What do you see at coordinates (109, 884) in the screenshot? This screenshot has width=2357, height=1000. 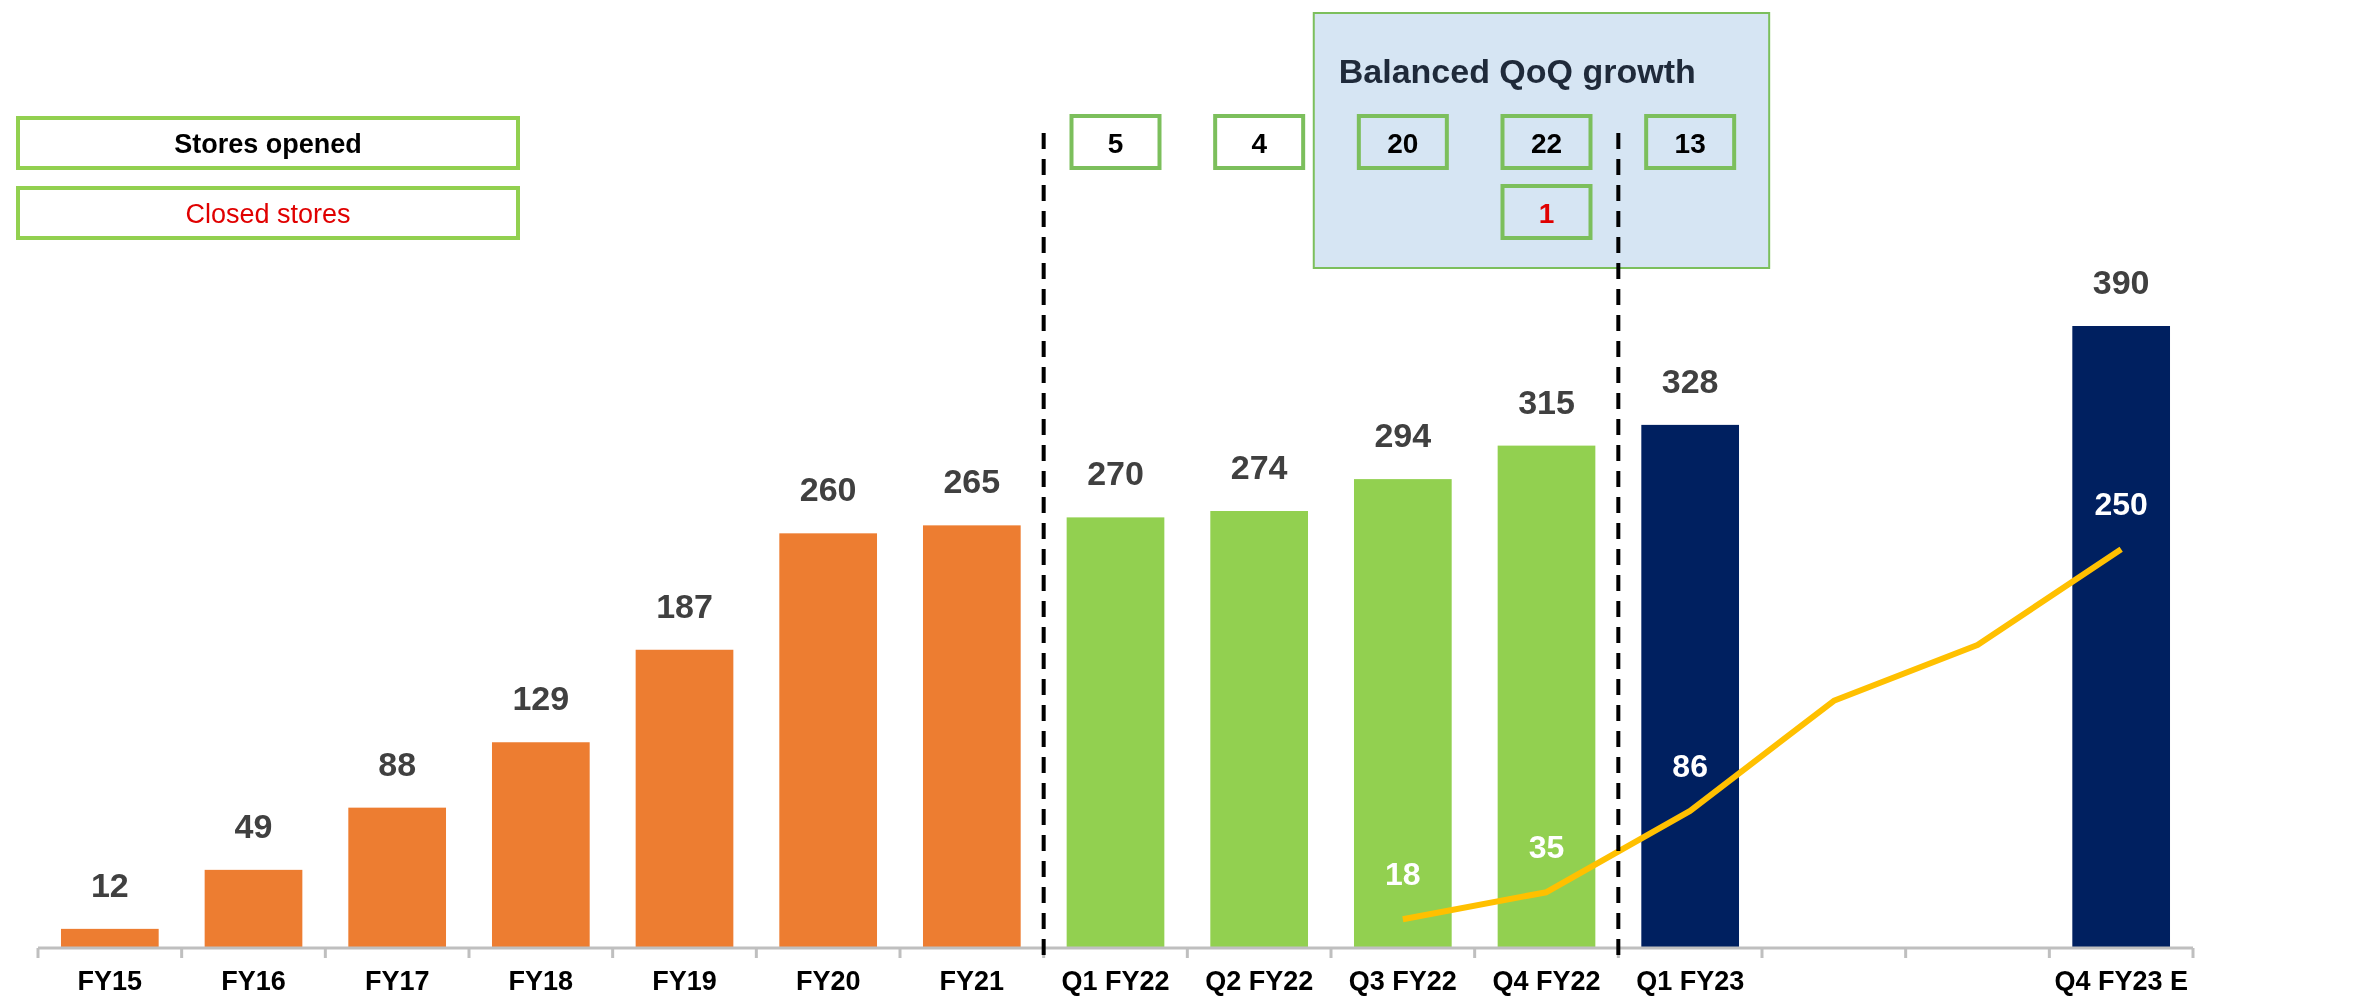 I see `data-label: 12` at bounding box center [109, 884].